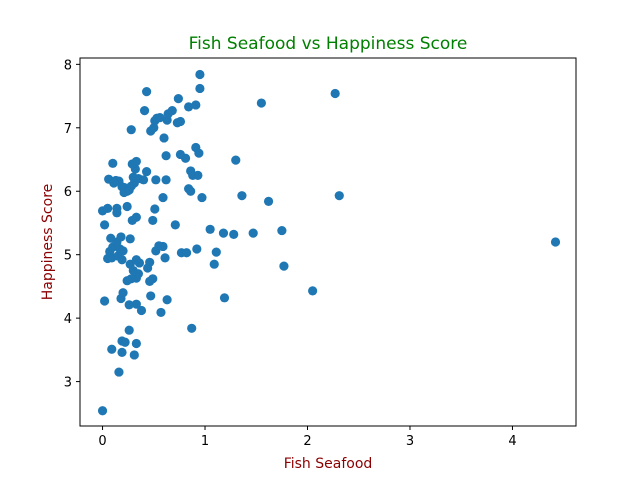 This screenshot has height=480, width=640. Describe the element at coordinates (328, 44) in the screenshot. I see `chart-title: Fish Seafood vs Happiness Score` at that location.